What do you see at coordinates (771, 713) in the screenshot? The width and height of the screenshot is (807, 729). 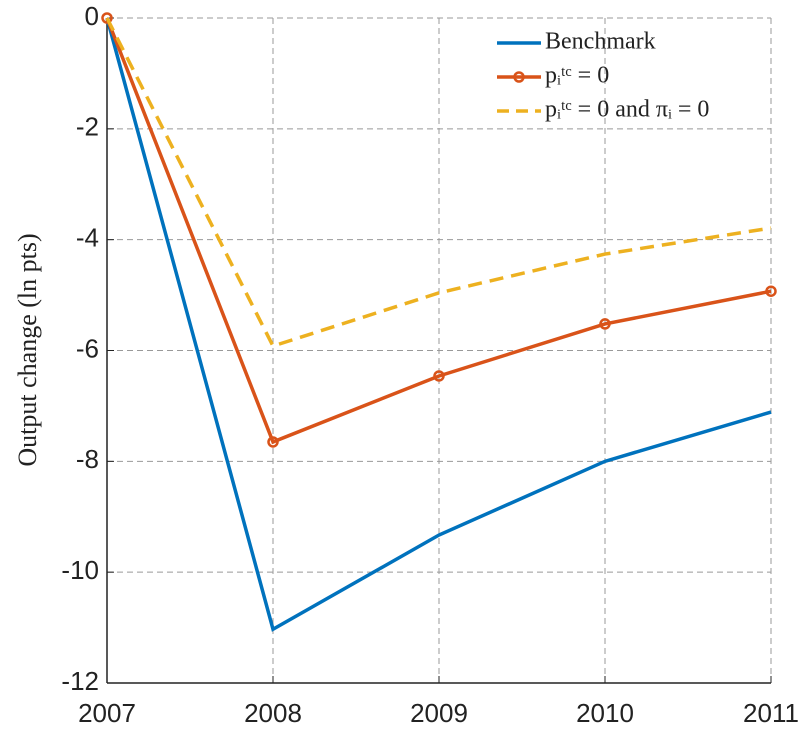 I see `x-tick-label: 2011` at bounding box center [771, 713].